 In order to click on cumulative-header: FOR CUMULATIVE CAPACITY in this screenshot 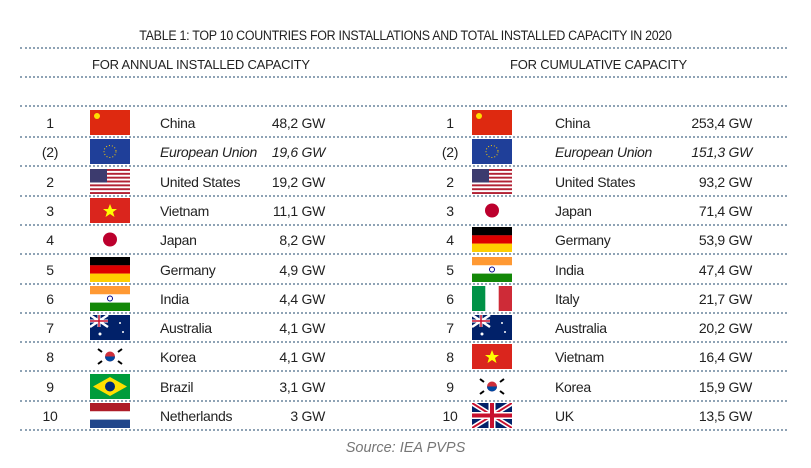, I will do `click(598, 64)`.